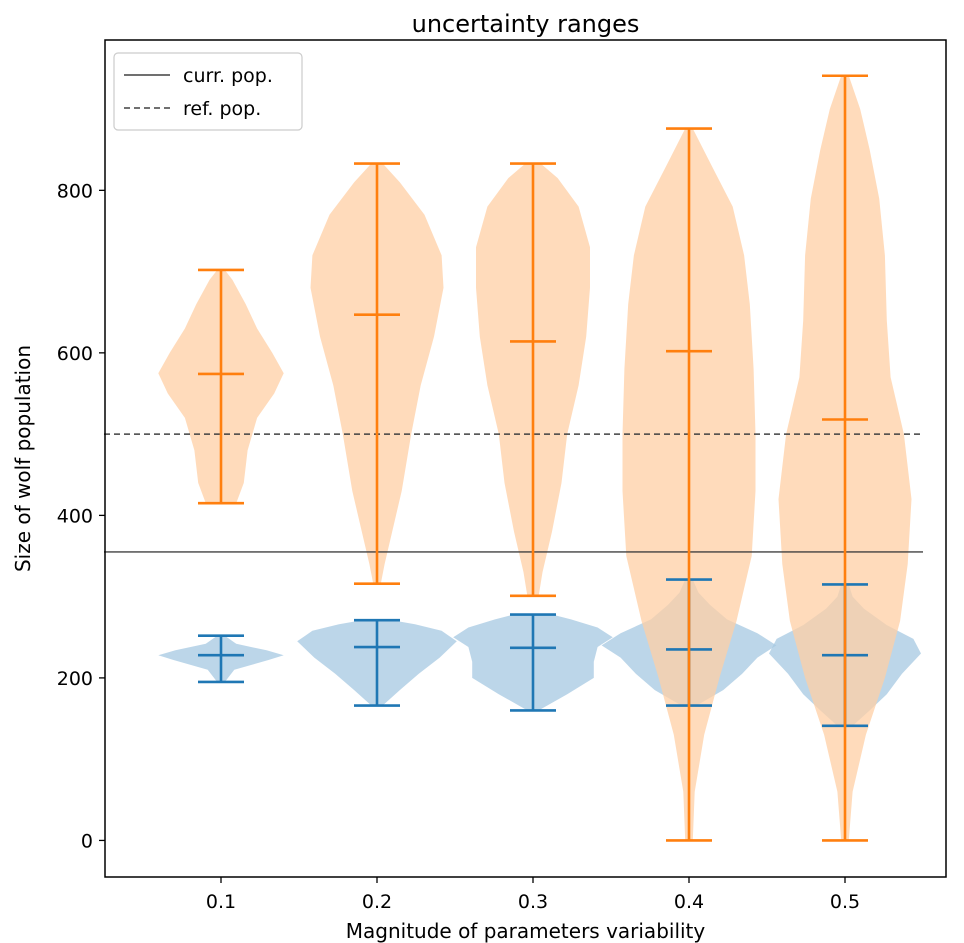 The height and width of the screenshot is (943, 964). Describe the element at coordinates (75, 516) in the screenshot. I see `y-tick-label-400: 400` at that location.